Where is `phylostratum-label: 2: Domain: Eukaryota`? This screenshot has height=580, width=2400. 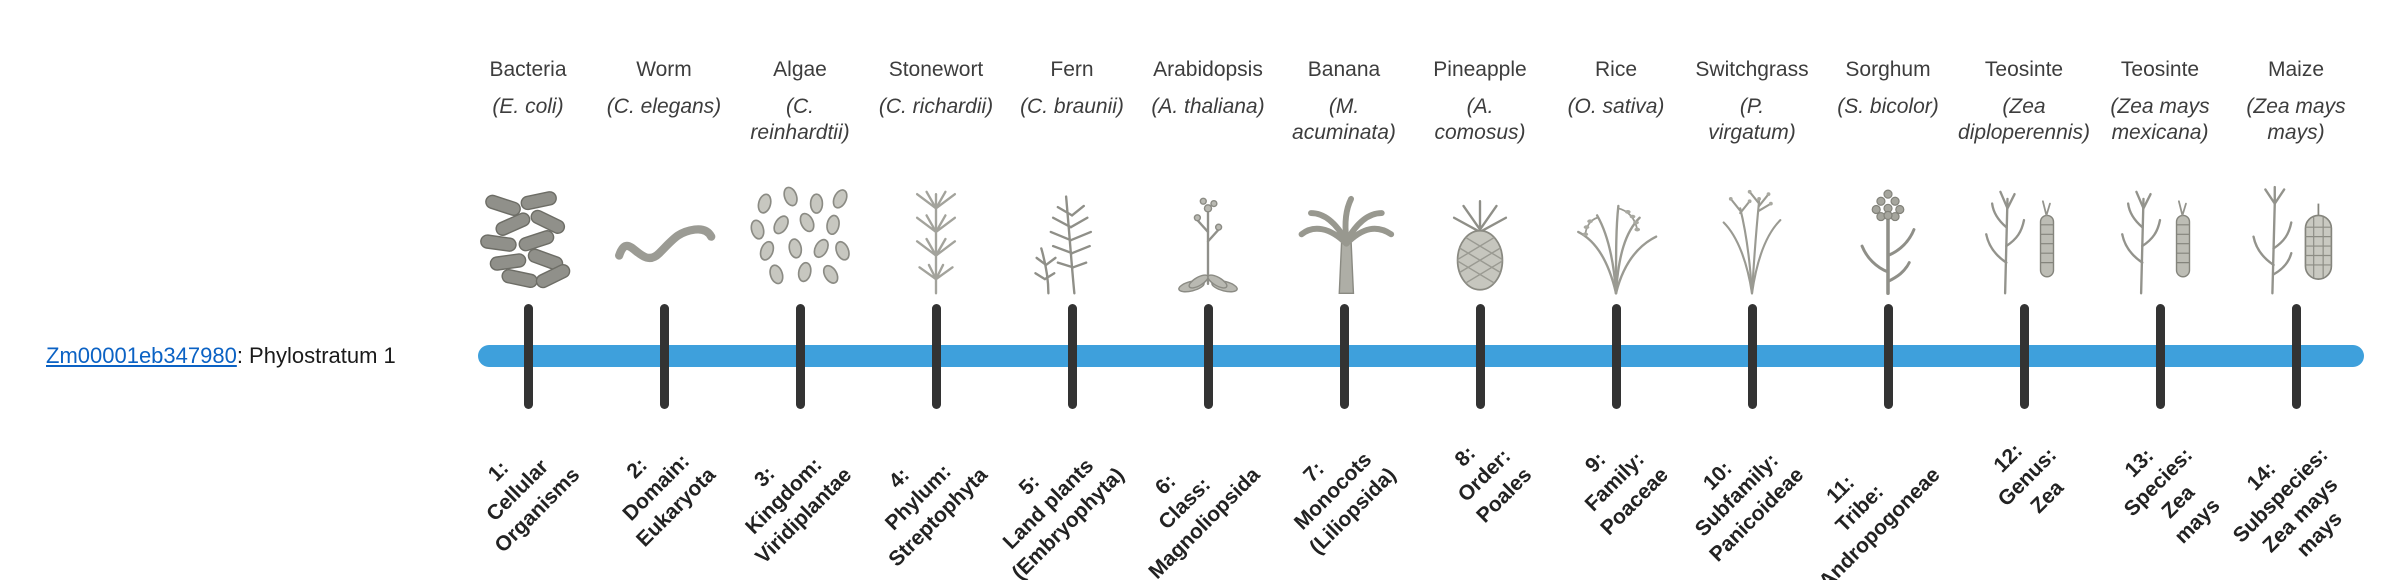
phylostratum-label: 2: Domain: Eukaryota is located at coordinates (670, 500).